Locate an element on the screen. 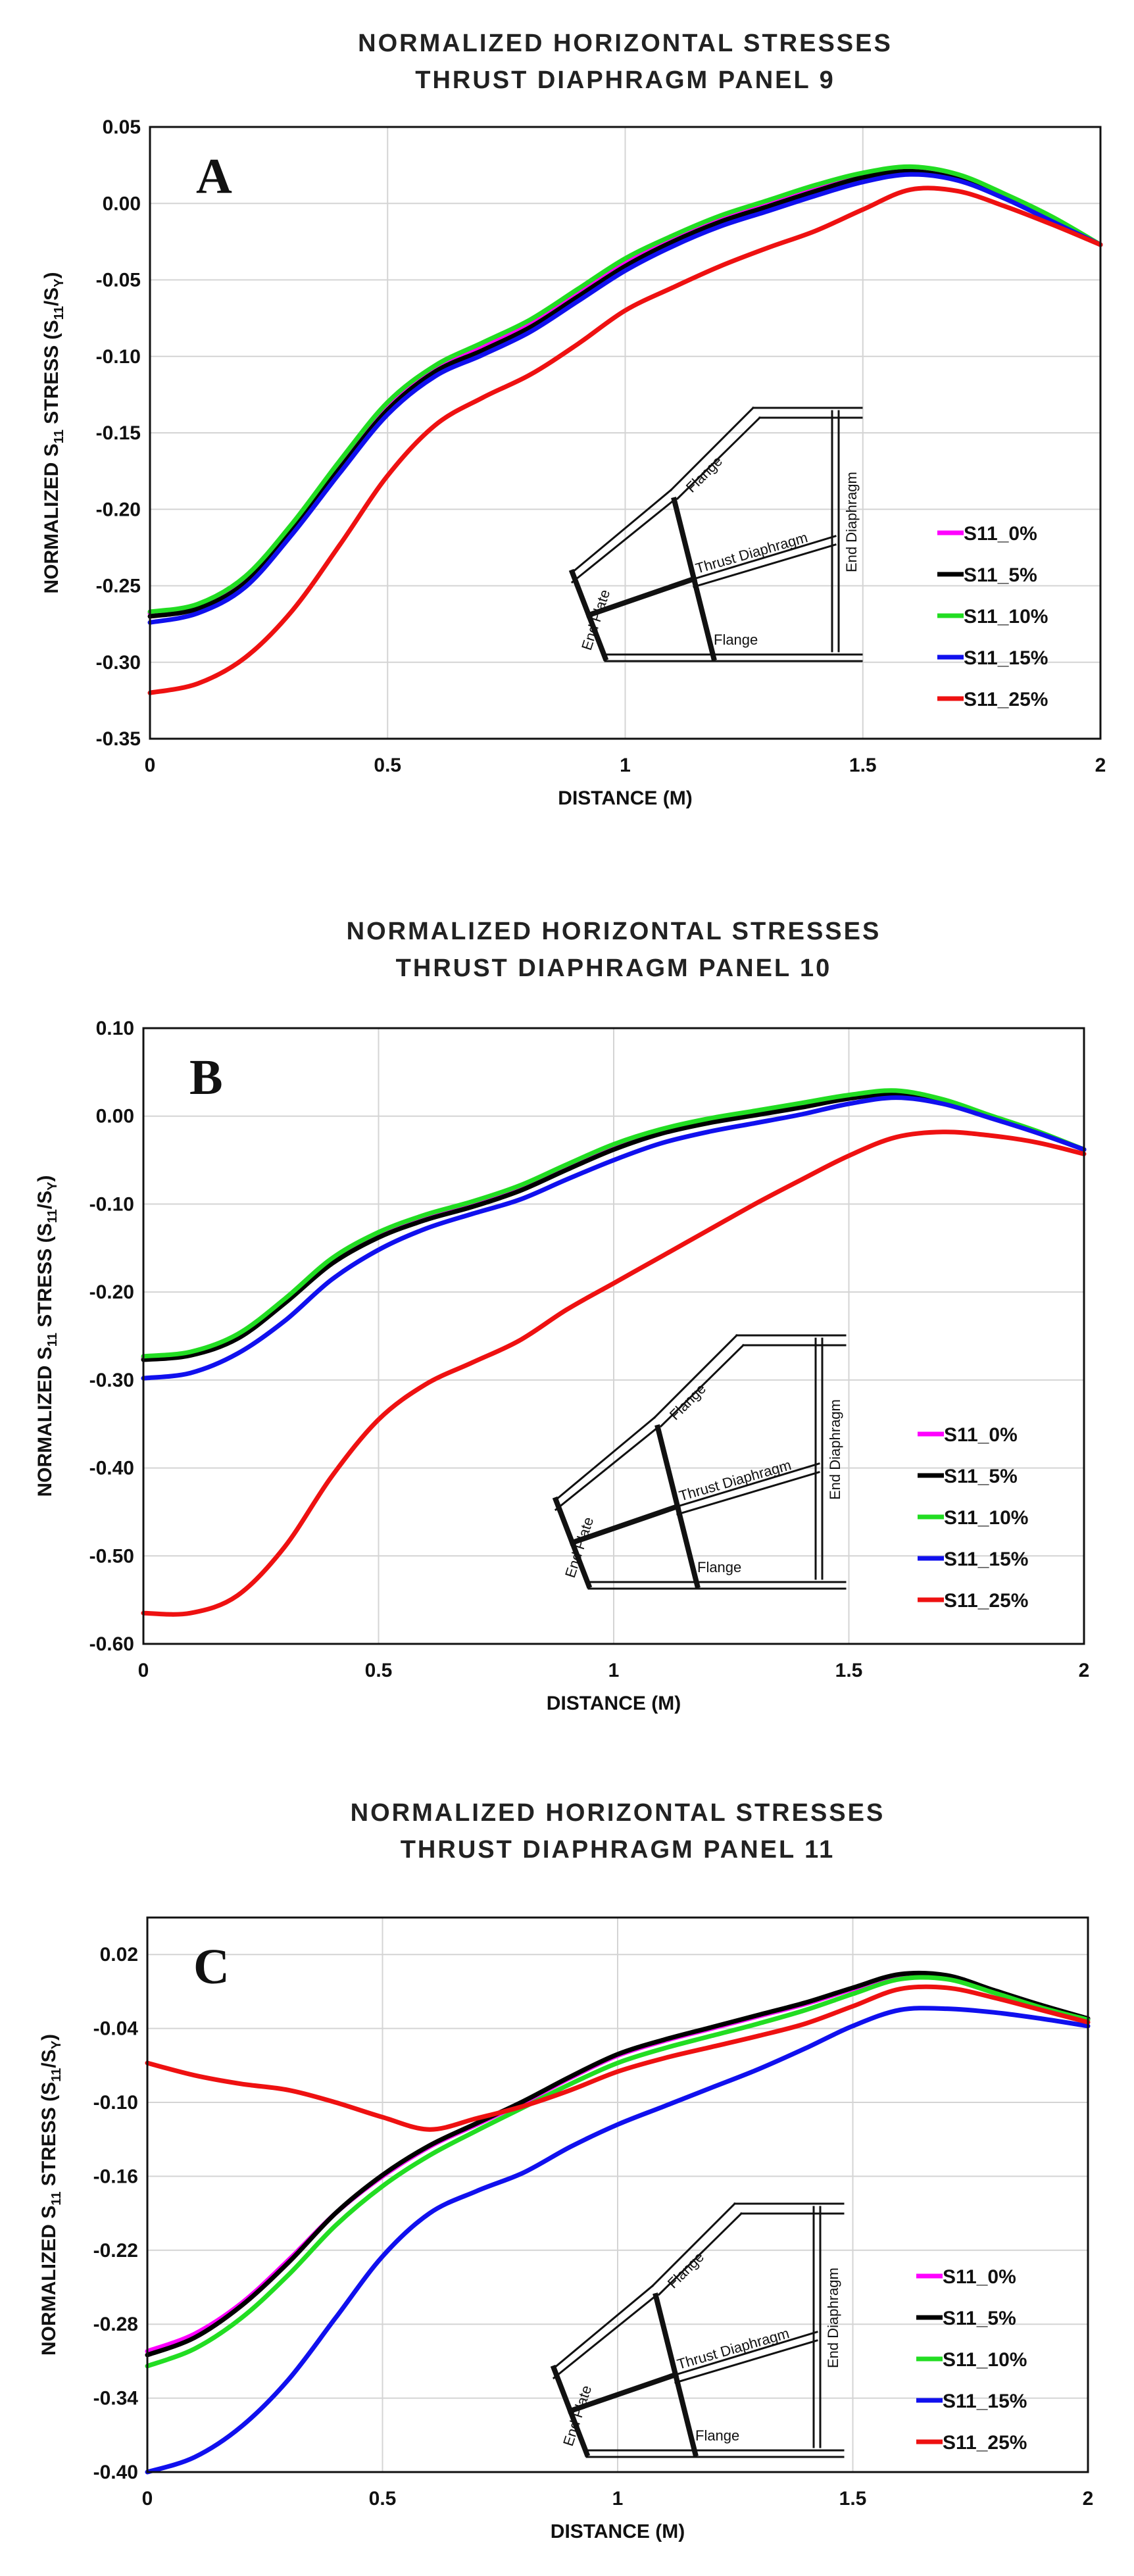  y-tick-label: -0.28 is located at coordinates (116, 2324).